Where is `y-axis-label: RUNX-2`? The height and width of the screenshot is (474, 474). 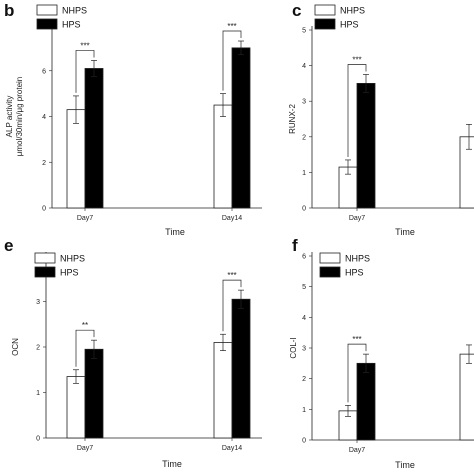
y-axis-label: RUNX-2 is located at coordinates (292, 119).